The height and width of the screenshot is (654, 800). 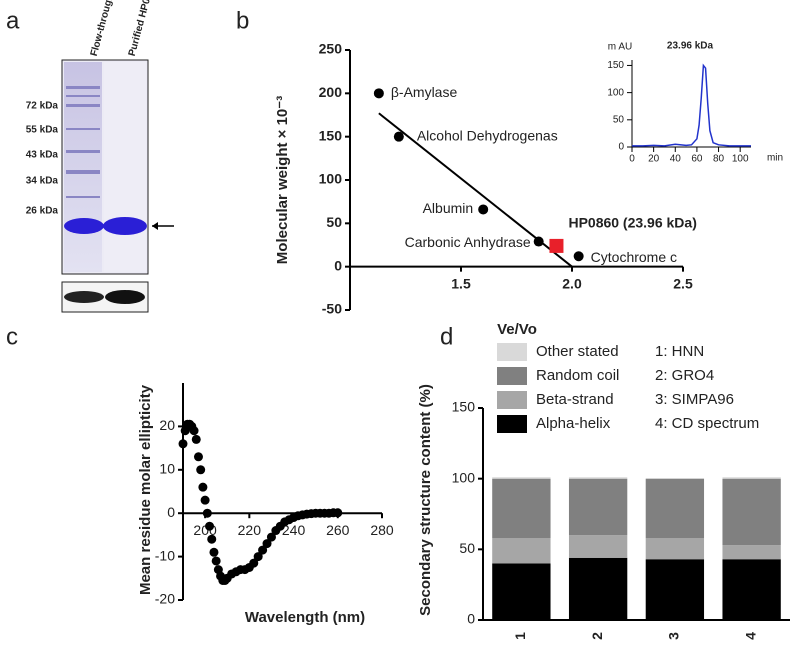 I want to click on x-tick-label: 280, so click(x=382, y=530).